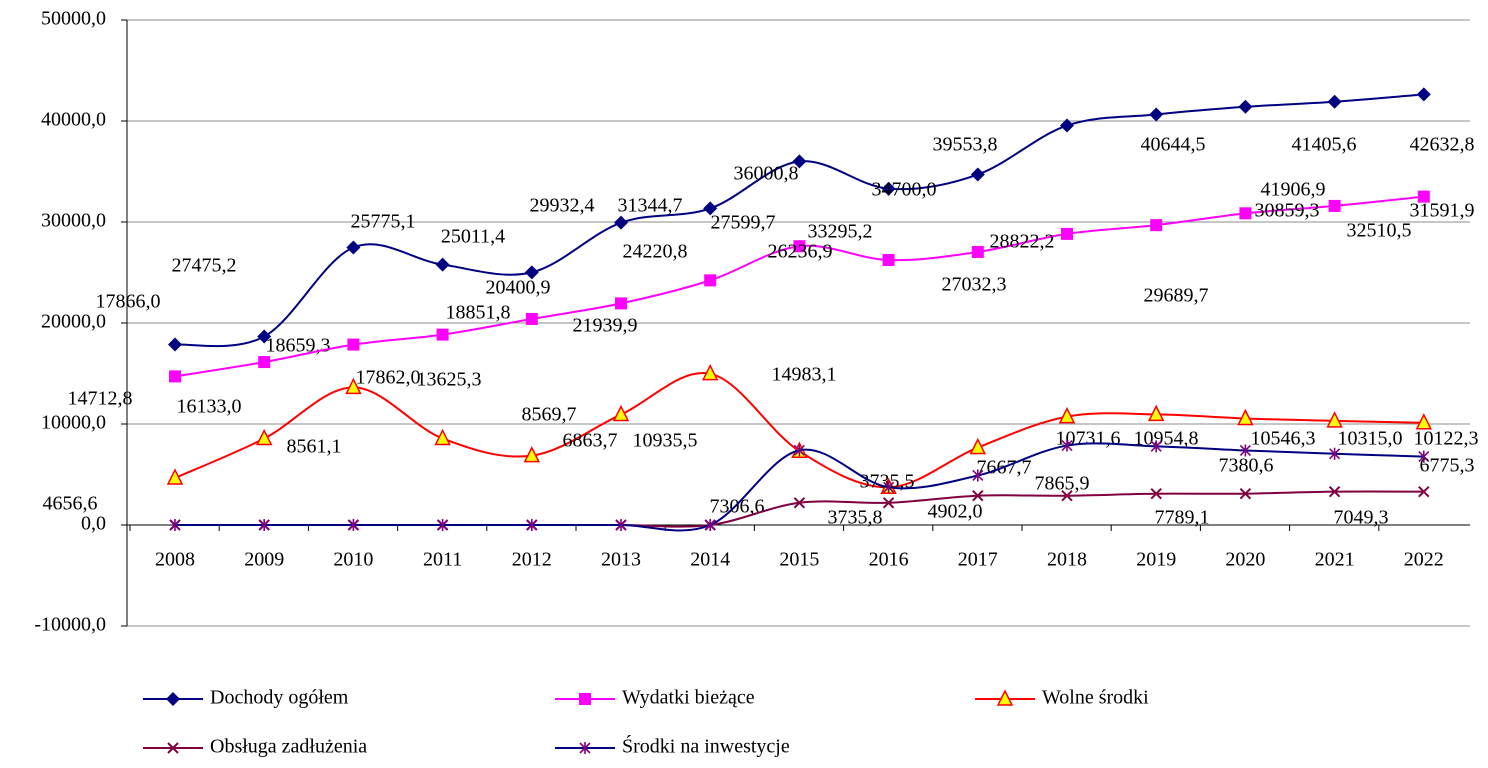  What do you see at coordinates (1182, 518) in the screenshot?
I see `data-label: 7789,1` at bounding box center [1182, 518].